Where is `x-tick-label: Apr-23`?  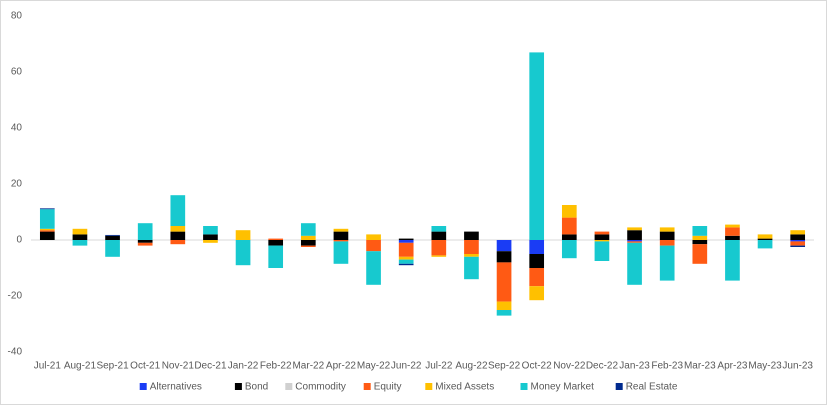
x-tick-label: Apr-23 is located at coordinates (732, 366).